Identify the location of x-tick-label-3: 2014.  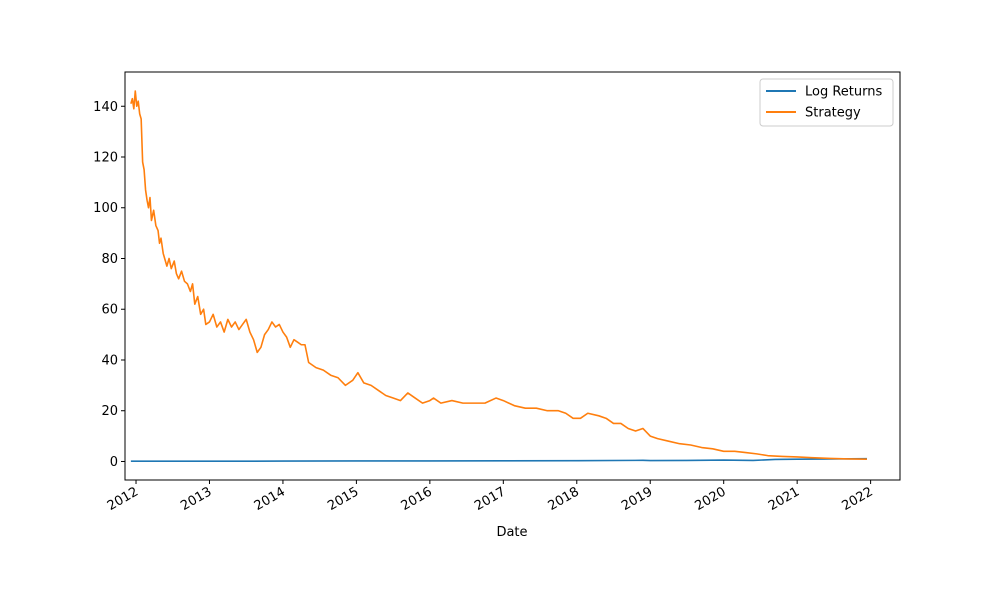
(270, 499).